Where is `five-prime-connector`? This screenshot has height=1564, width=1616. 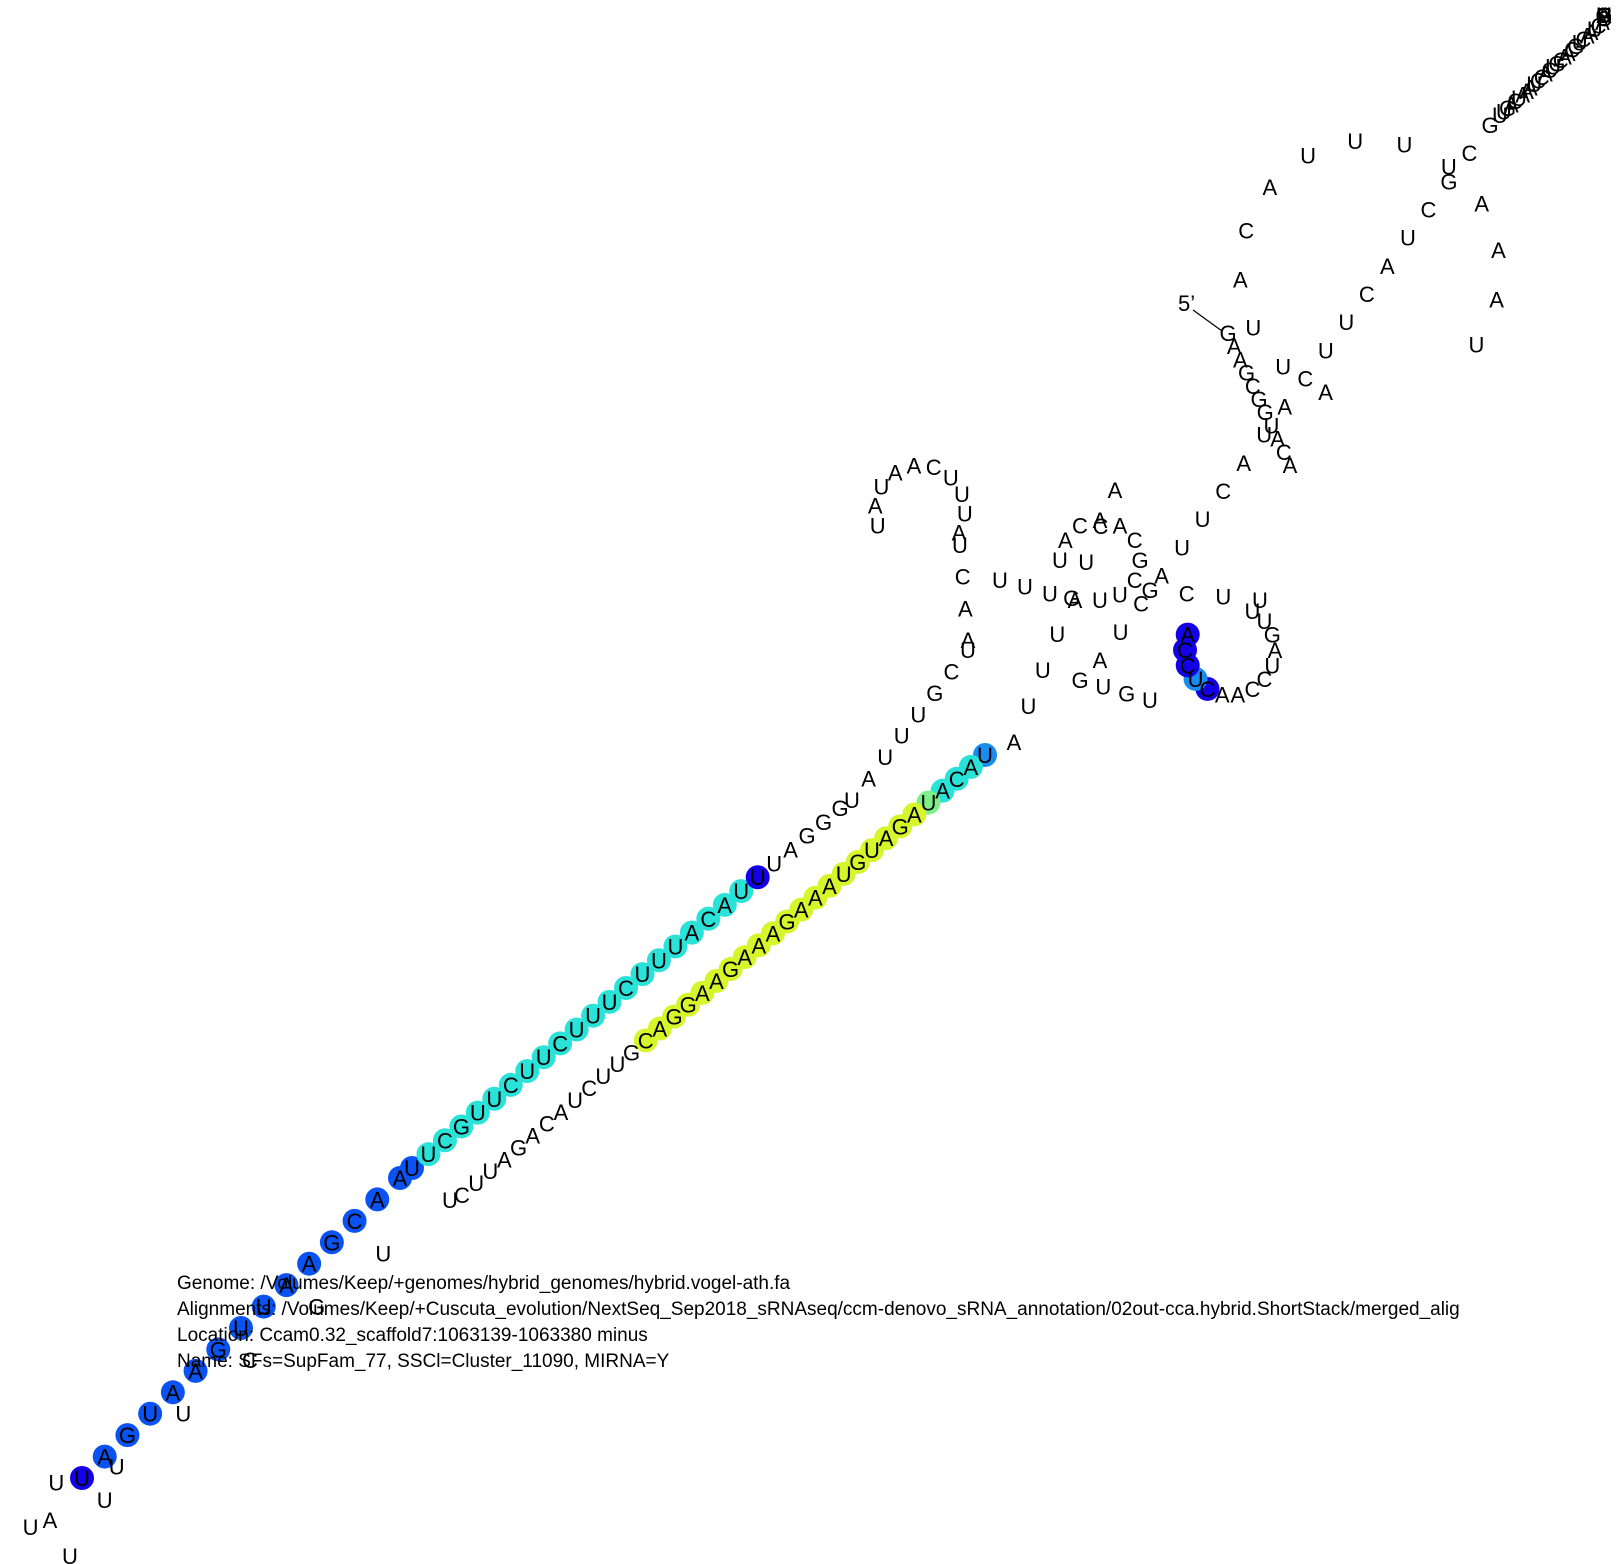
five-prime-connector is located at coordinates (1207, 320).